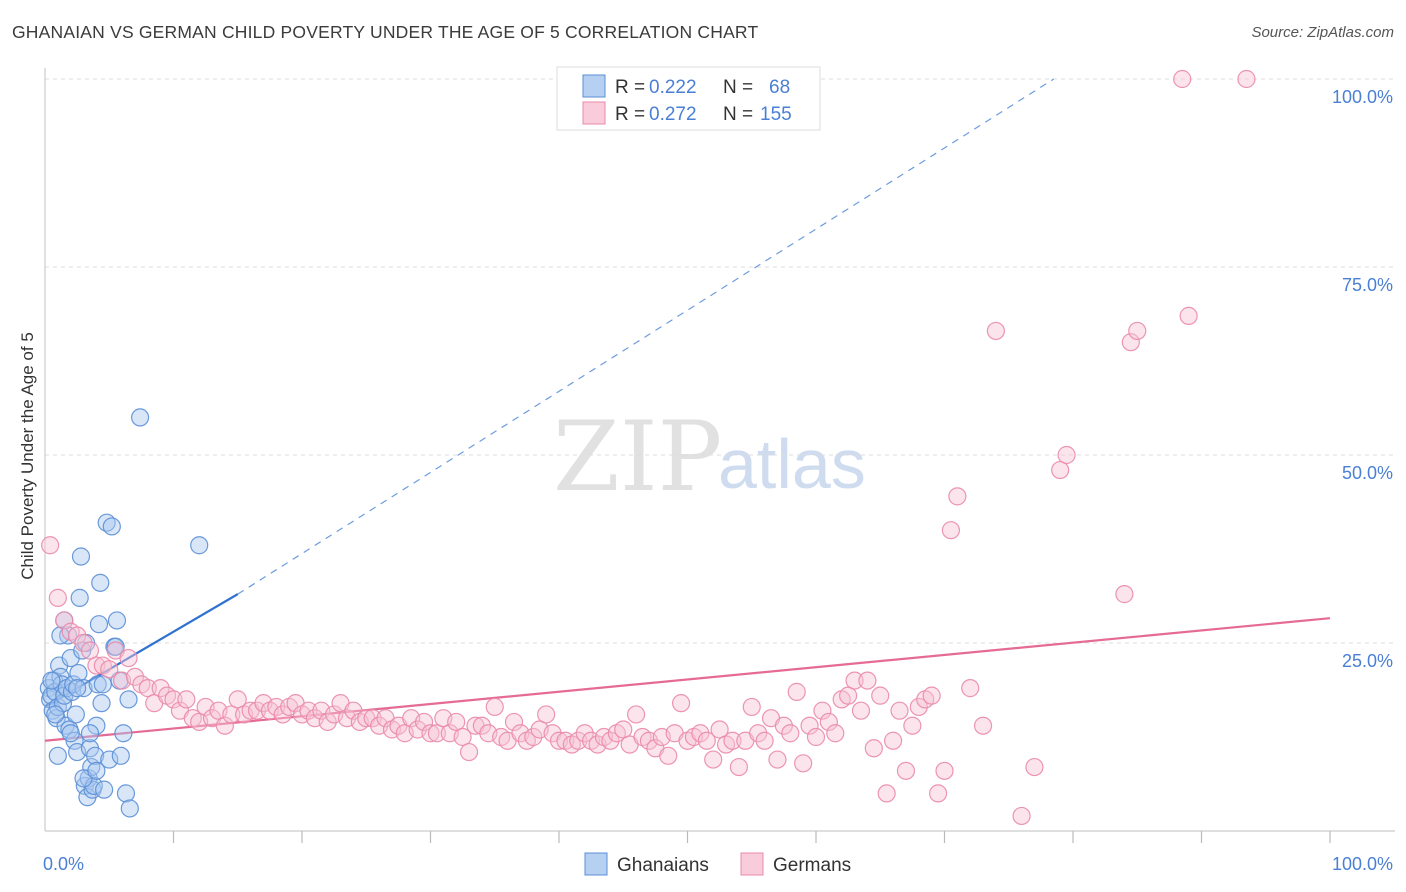  What do you see at coordinates (812, 865) in the screenshot?
I see `legend-bottom-germans: Germans` at bounding box center [812, 865].